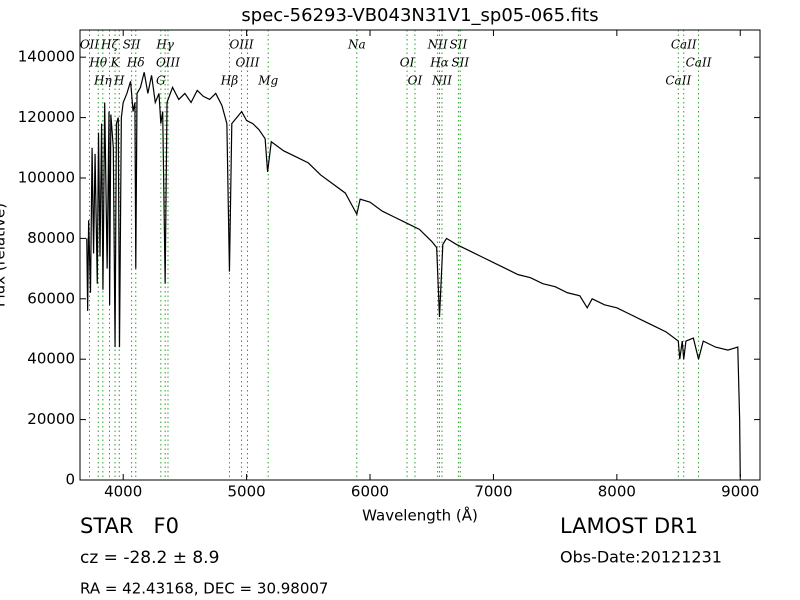  Describe the element at coordinates (51, 238) in the screenshot. I see `y-tick-label: 80000` at that location.